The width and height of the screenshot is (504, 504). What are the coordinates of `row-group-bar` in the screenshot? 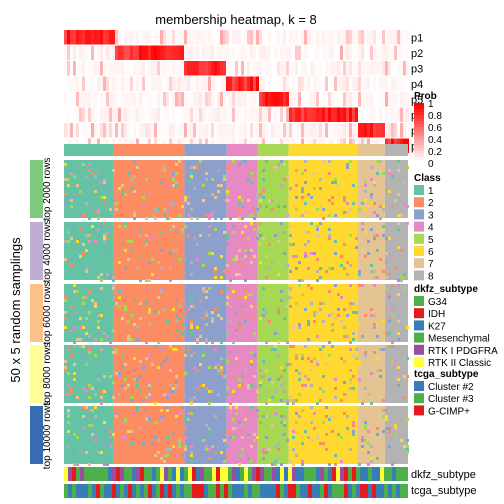 It's located at (36, 374).